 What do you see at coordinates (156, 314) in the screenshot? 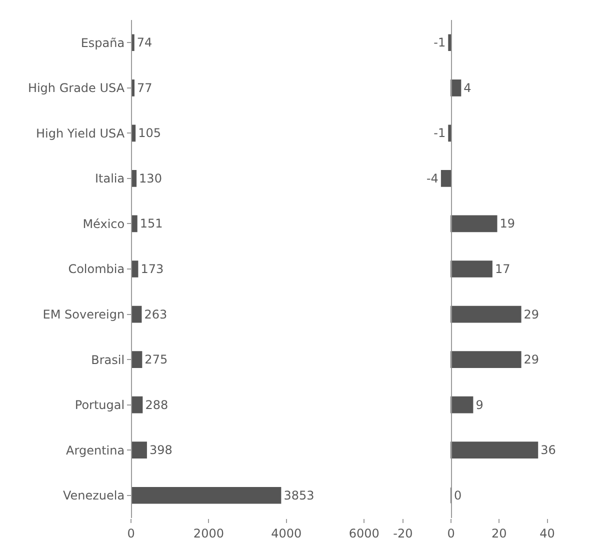
I see `data-label: 263` at bounding box center [156, 314].